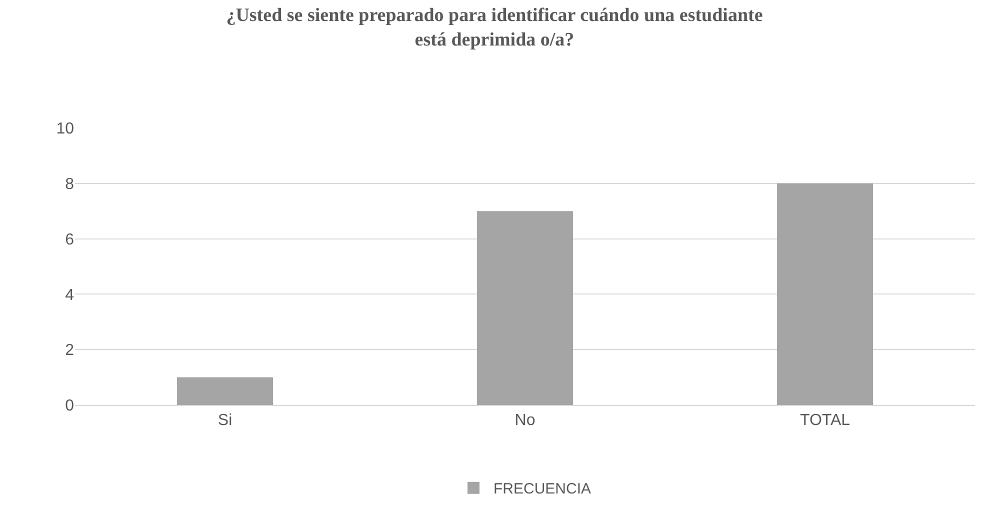 Image resolution: width=989 pixels, height=519 pixels. What do you see at coordinates (69, 184) in the screenshot?
I see `y-tick-label: 8` at bounding box center [69, 184].